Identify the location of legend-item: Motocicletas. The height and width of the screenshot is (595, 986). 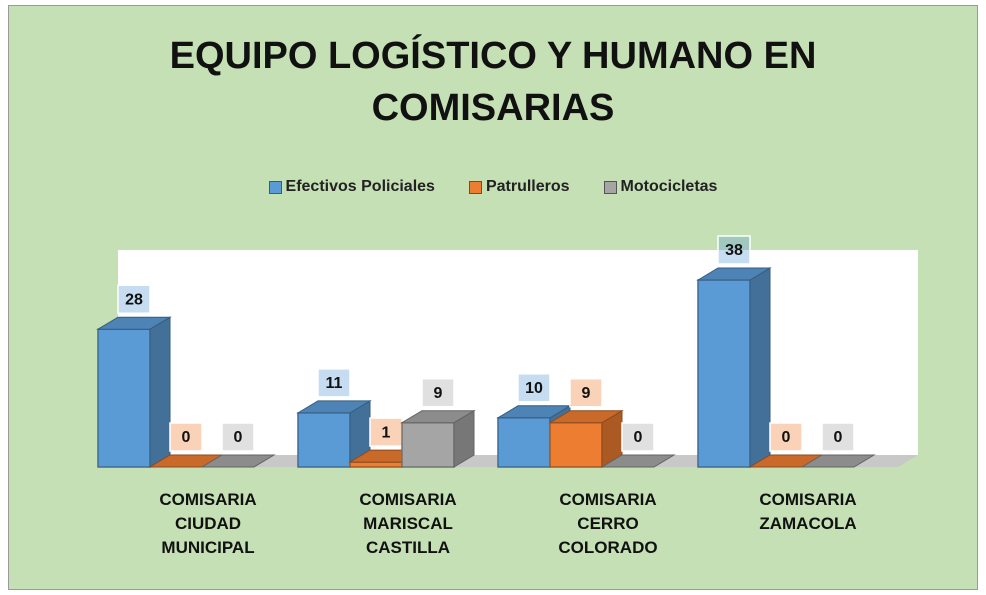
(660, 187).